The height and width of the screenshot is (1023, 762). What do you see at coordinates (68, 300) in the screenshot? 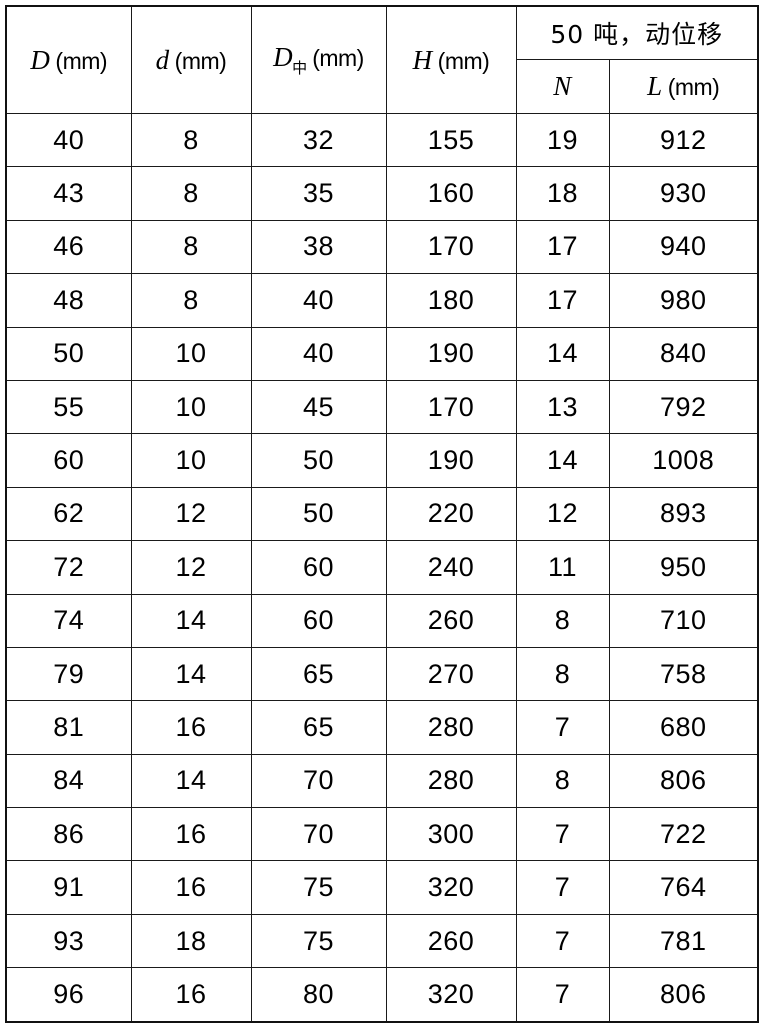
I see `cell-D: 48` at bounding box center [68, 300].